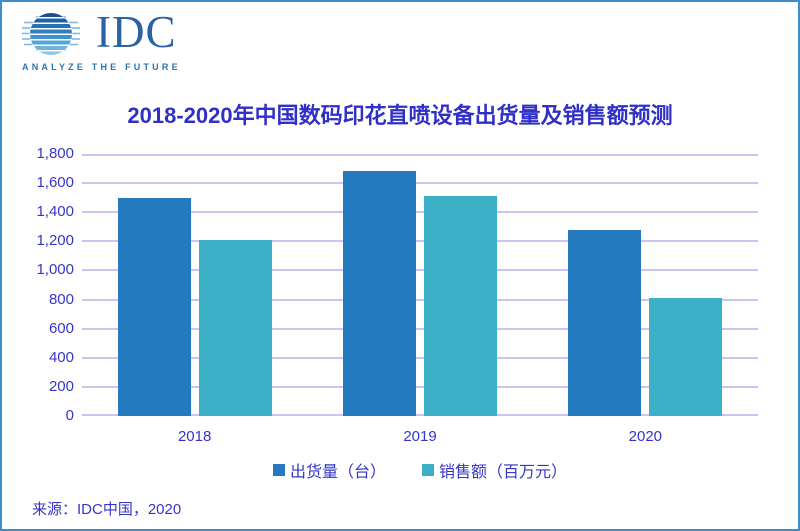 This screenshot has height=531, width=800. What do you see at coordinates (55, 153) in the screenshot?
I see `y-tick-label: 1,800` at bounding box center [55, 153].